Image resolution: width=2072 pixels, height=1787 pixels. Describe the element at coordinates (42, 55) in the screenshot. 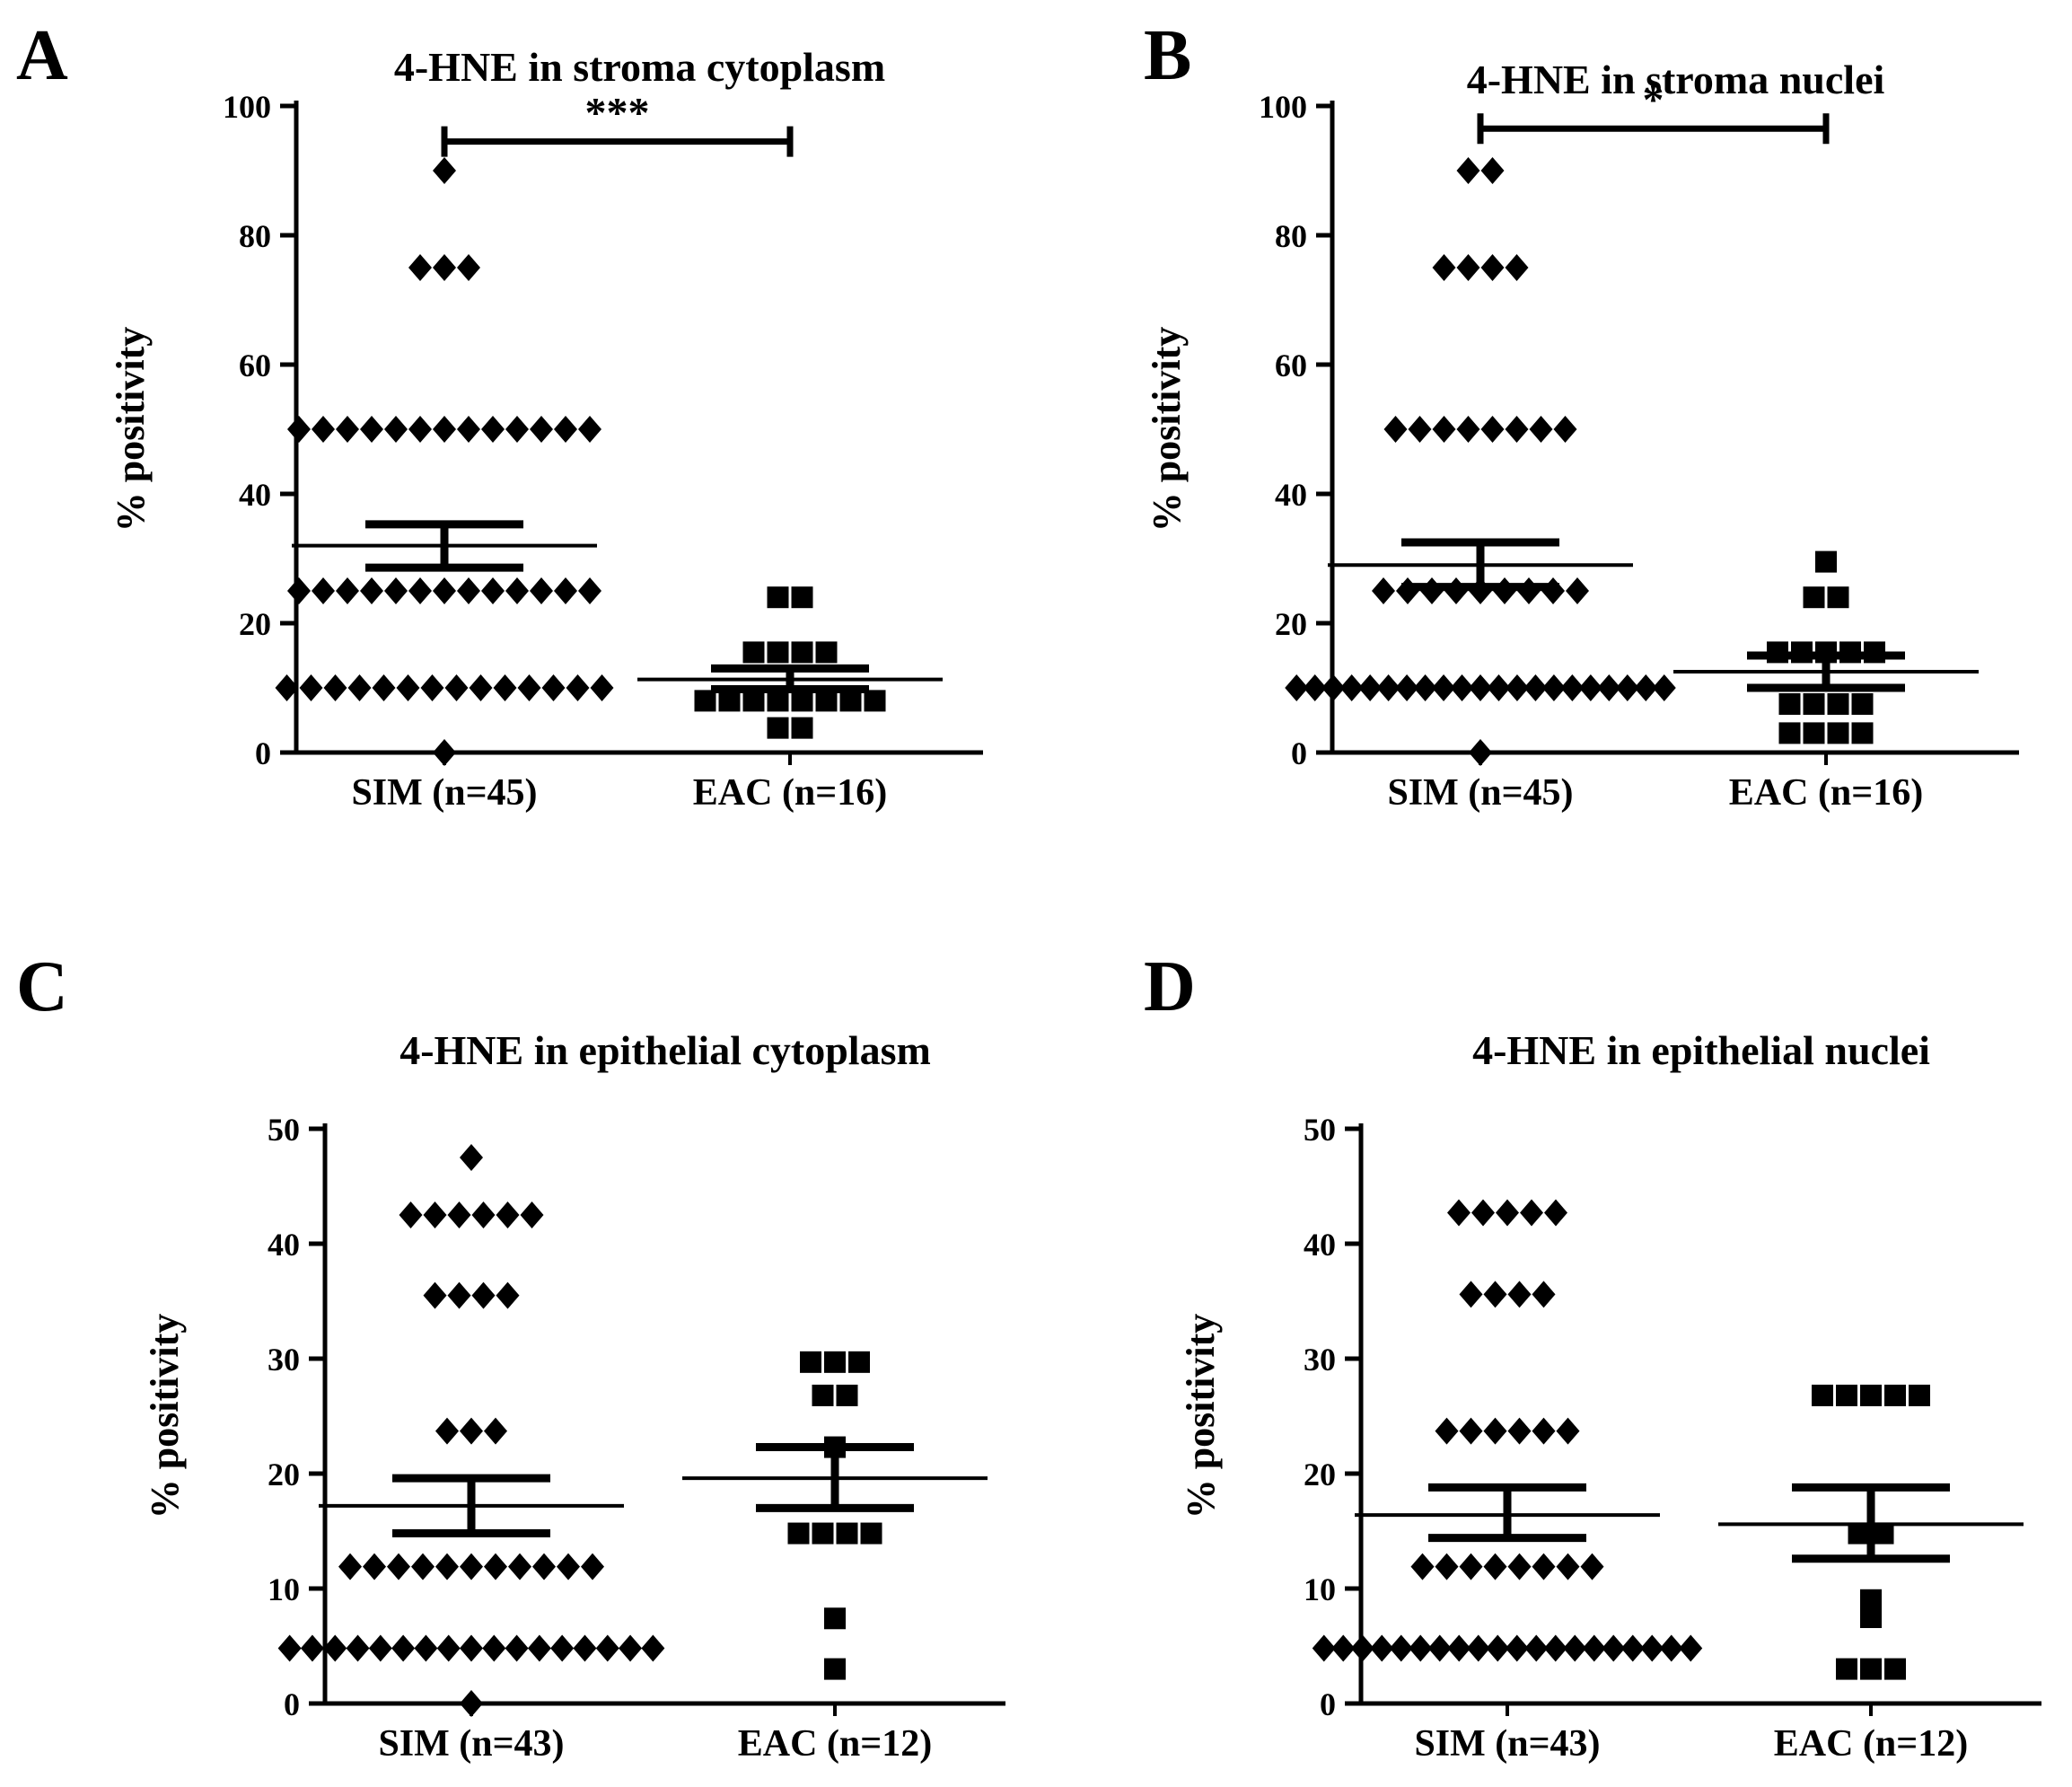

I see `panel-a-letter: A` at that location.